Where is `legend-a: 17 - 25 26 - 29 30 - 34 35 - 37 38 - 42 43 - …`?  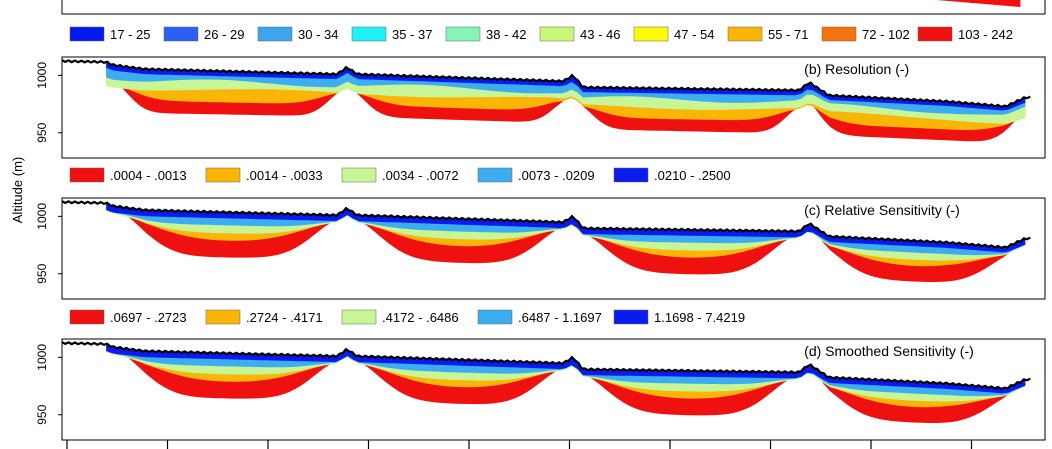 legend-a: 17 - 25 26 - 29 30 - 34 35 - 37 38 - 42 43 - … is located at coordinates (541, 34).